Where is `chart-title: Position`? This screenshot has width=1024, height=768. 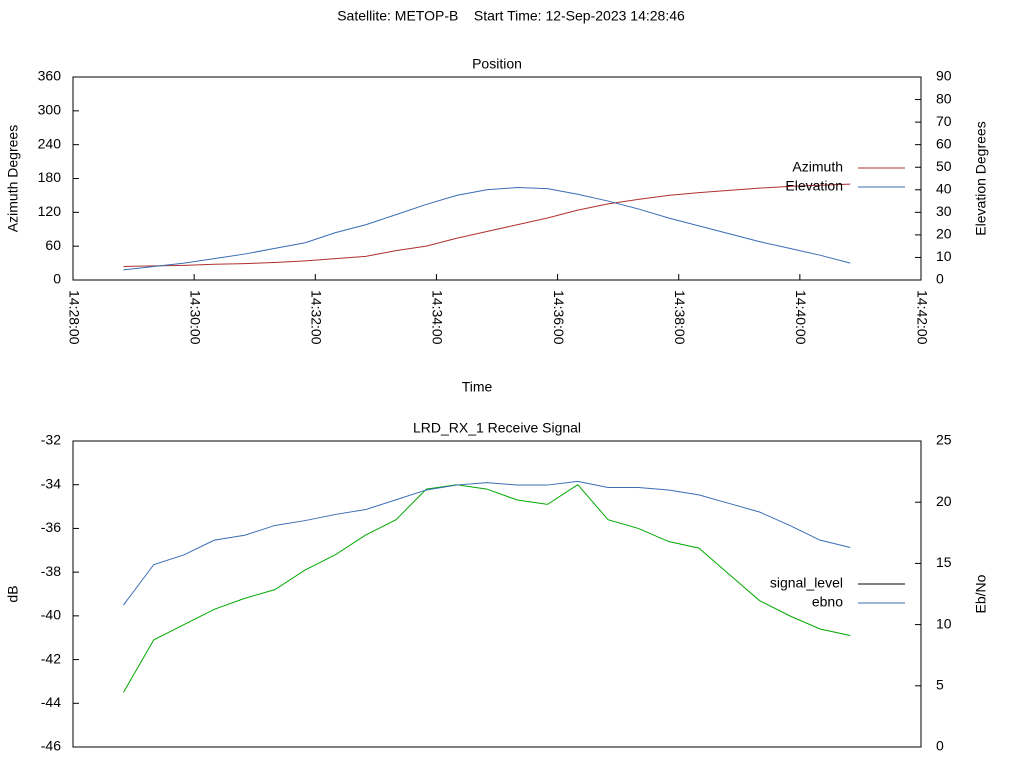 chart-title: Position is located at coordinates (497, 64).